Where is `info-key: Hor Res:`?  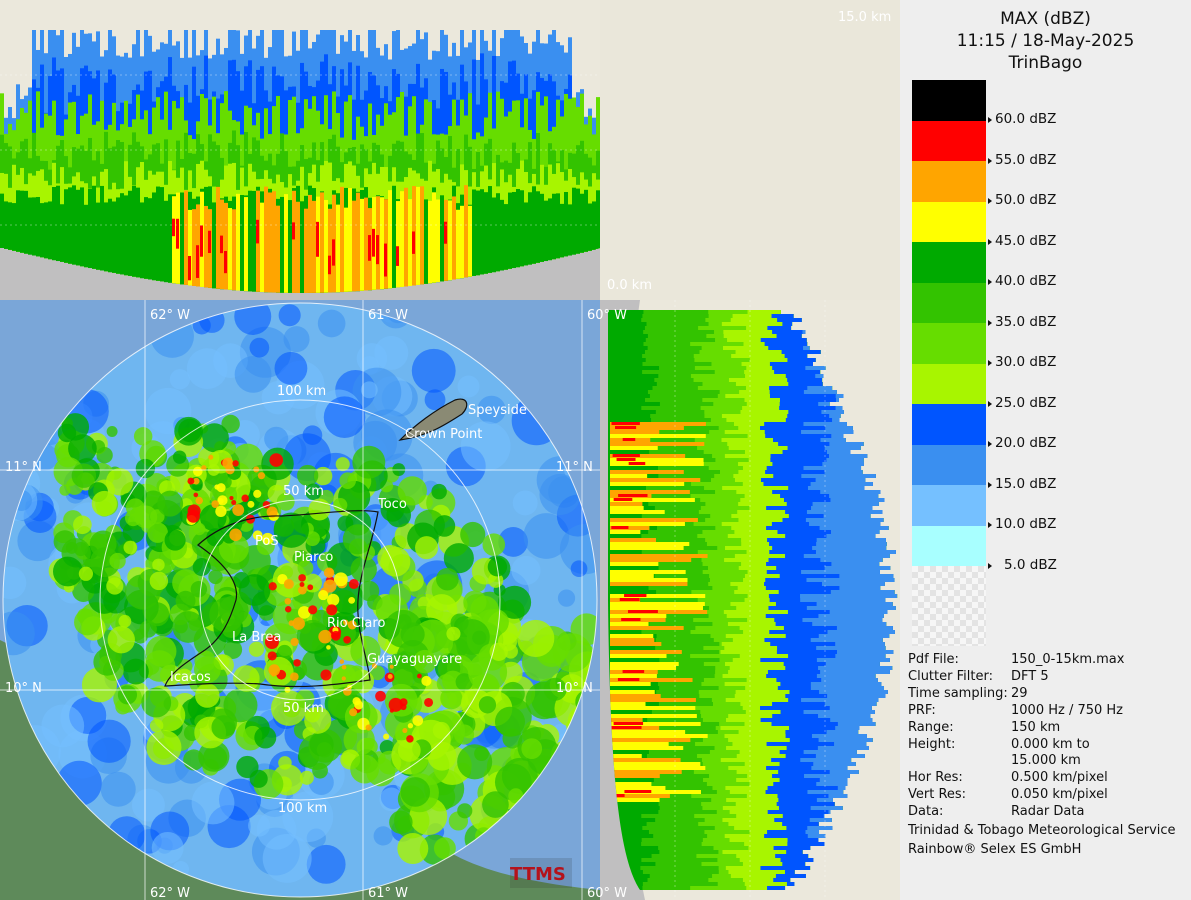
info-key: Hor Res: is located at coordinates (935, 777).